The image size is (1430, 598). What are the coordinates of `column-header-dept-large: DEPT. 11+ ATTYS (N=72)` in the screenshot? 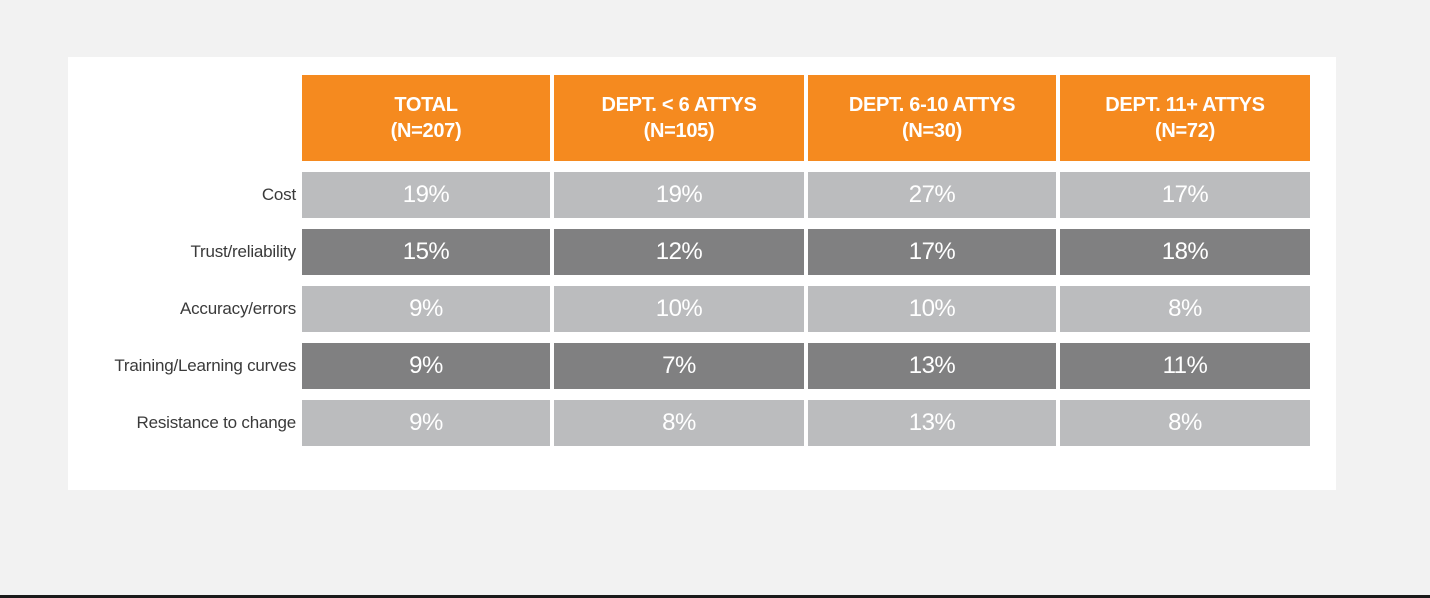 It's located at (1185, 118).